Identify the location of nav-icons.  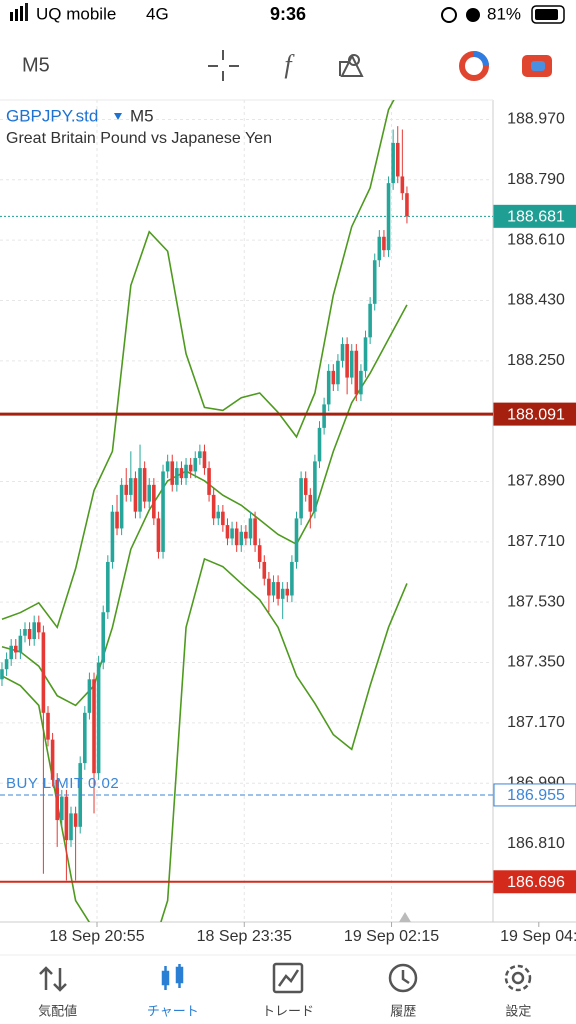
(285, 978).